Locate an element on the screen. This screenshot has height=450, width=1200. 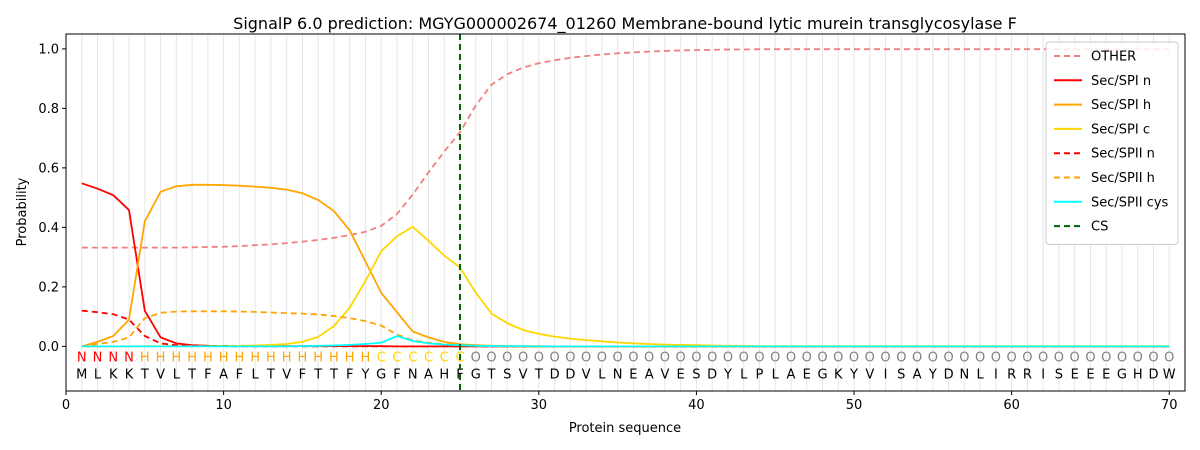
x-tick-label: 10 is located at coordinates (223, 405).